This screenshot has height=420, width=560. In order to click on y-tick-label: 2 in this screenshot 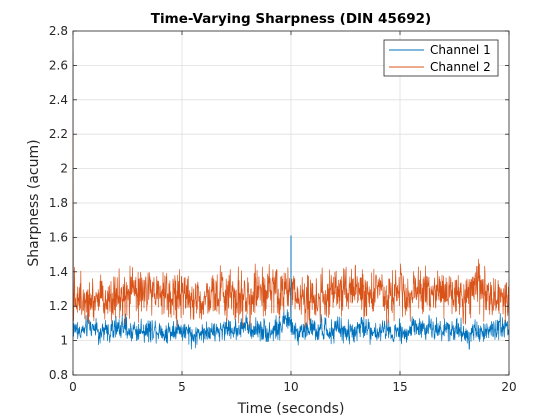, I will do `click(64, 169)`.